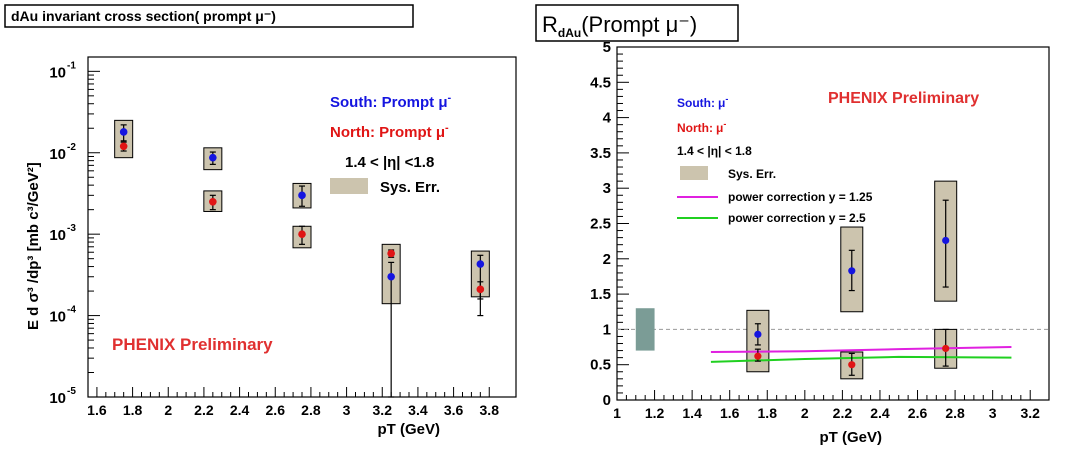 The height and width of the screenshot is (449, 1072). I want to click on right-xtick-label: 1, so click(617, 413).